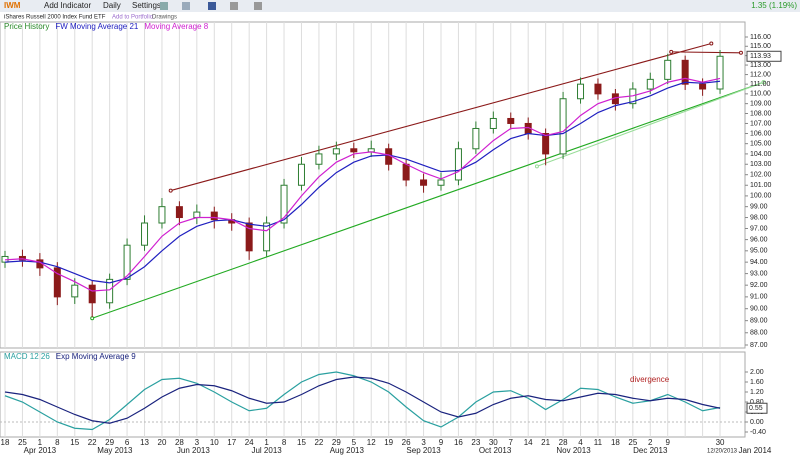 The height and width of the screenshot is (460, 800). I want to click on add-indicator: Add Indicator, so click(67, 5).